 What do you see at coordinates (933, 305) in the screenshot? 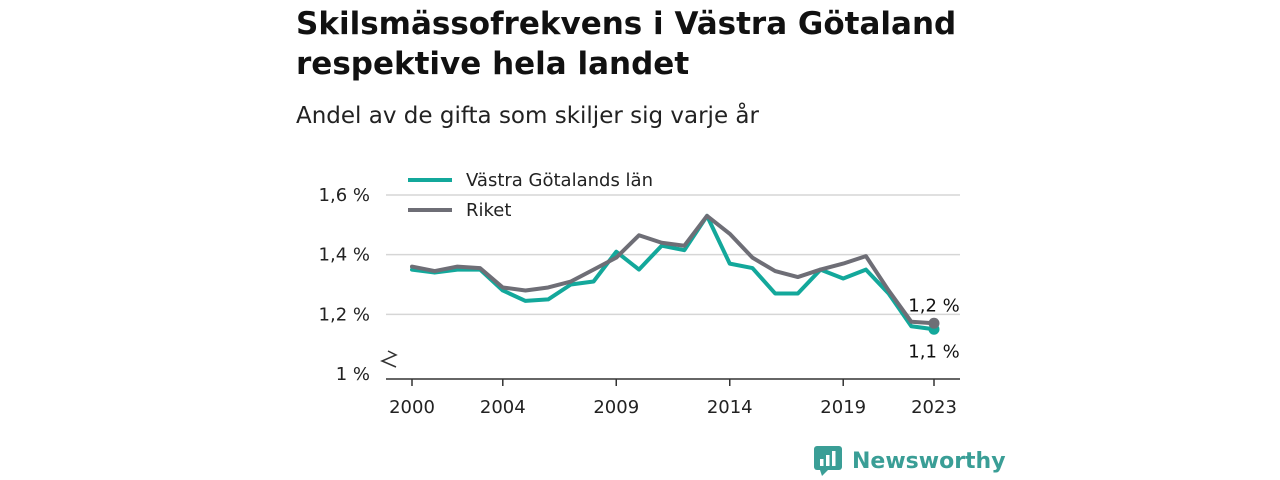
I see `end-label-riket: 1,2 %` at bounding box center [933, 305].